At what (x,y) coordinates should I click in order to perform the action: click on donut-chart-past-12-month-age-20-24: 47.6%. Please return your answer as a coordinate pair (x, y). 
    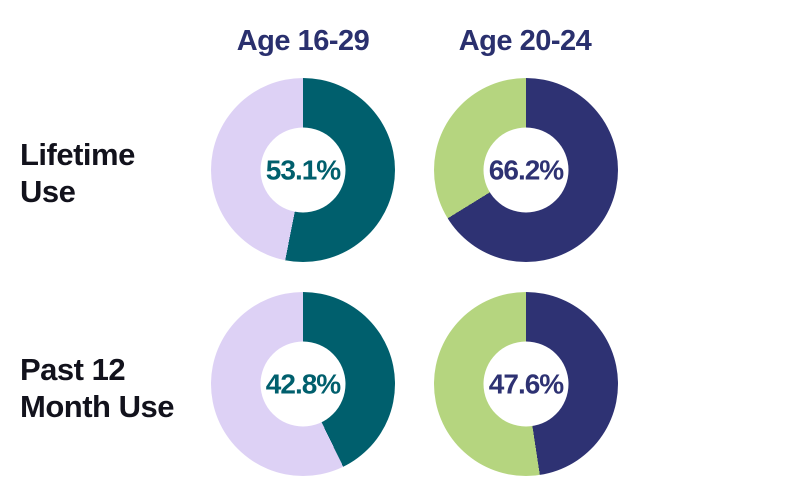
    Looking at the image, I should click on (526, 384).